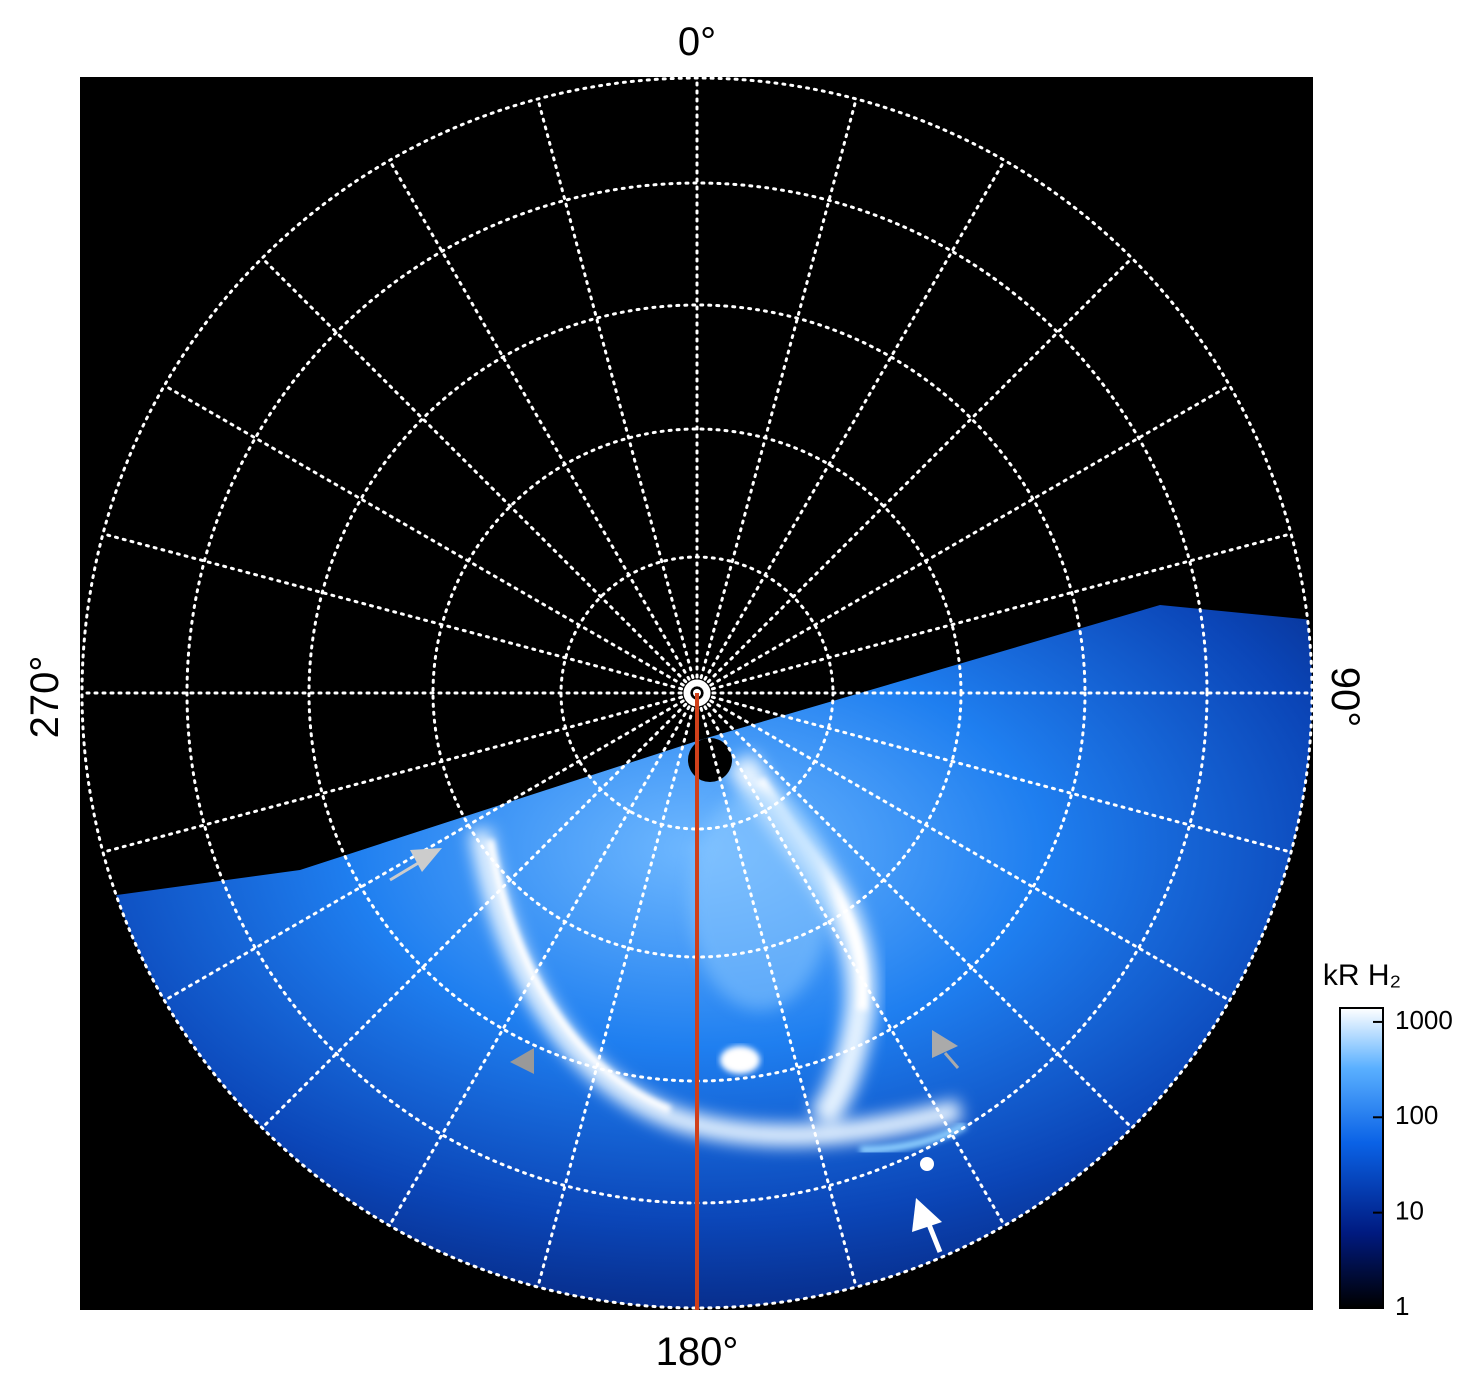 The image size is (1481, 1386). What do you see at coordinates (1362, 975) in the screenshot?
I see `colorbar-title: kR H₂` at bounding box center [1362, 975].